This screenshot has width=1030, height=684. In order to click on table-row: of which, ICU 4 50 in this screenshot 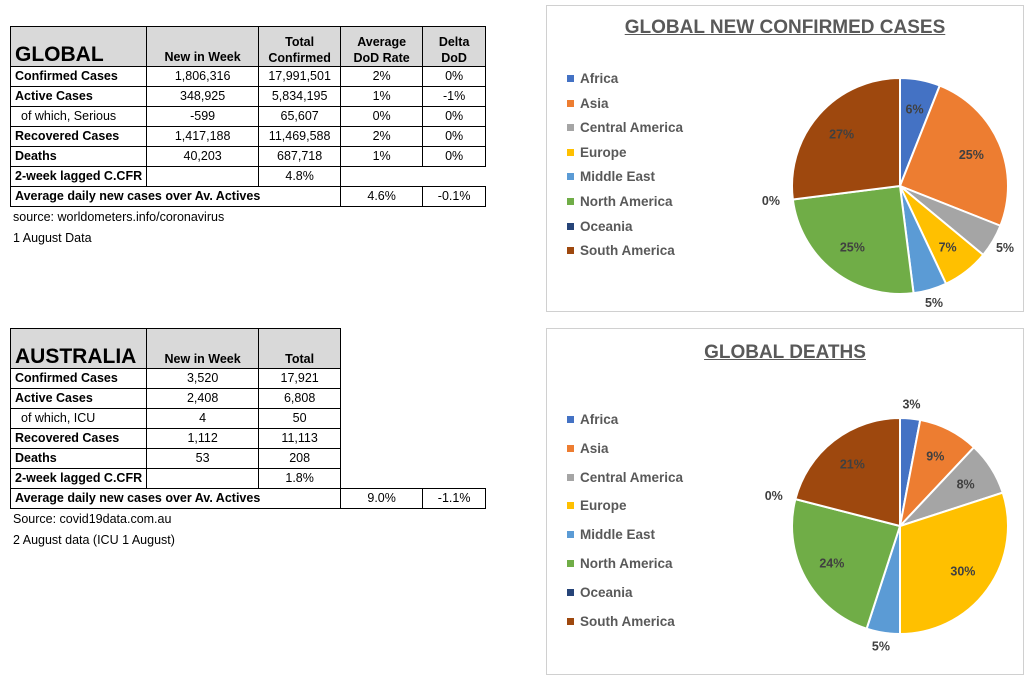, I will do `click(247, 418)`.